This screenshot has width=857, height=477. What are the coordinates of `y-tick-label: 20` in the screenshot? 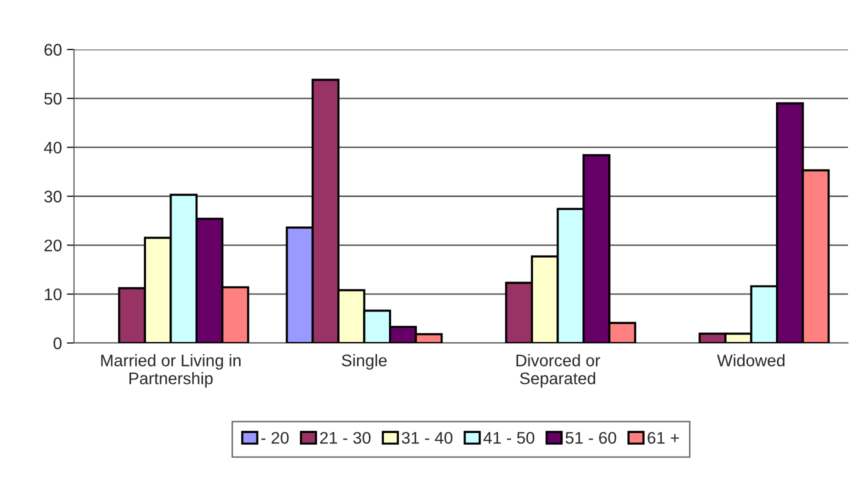 It's located at (53, 246).